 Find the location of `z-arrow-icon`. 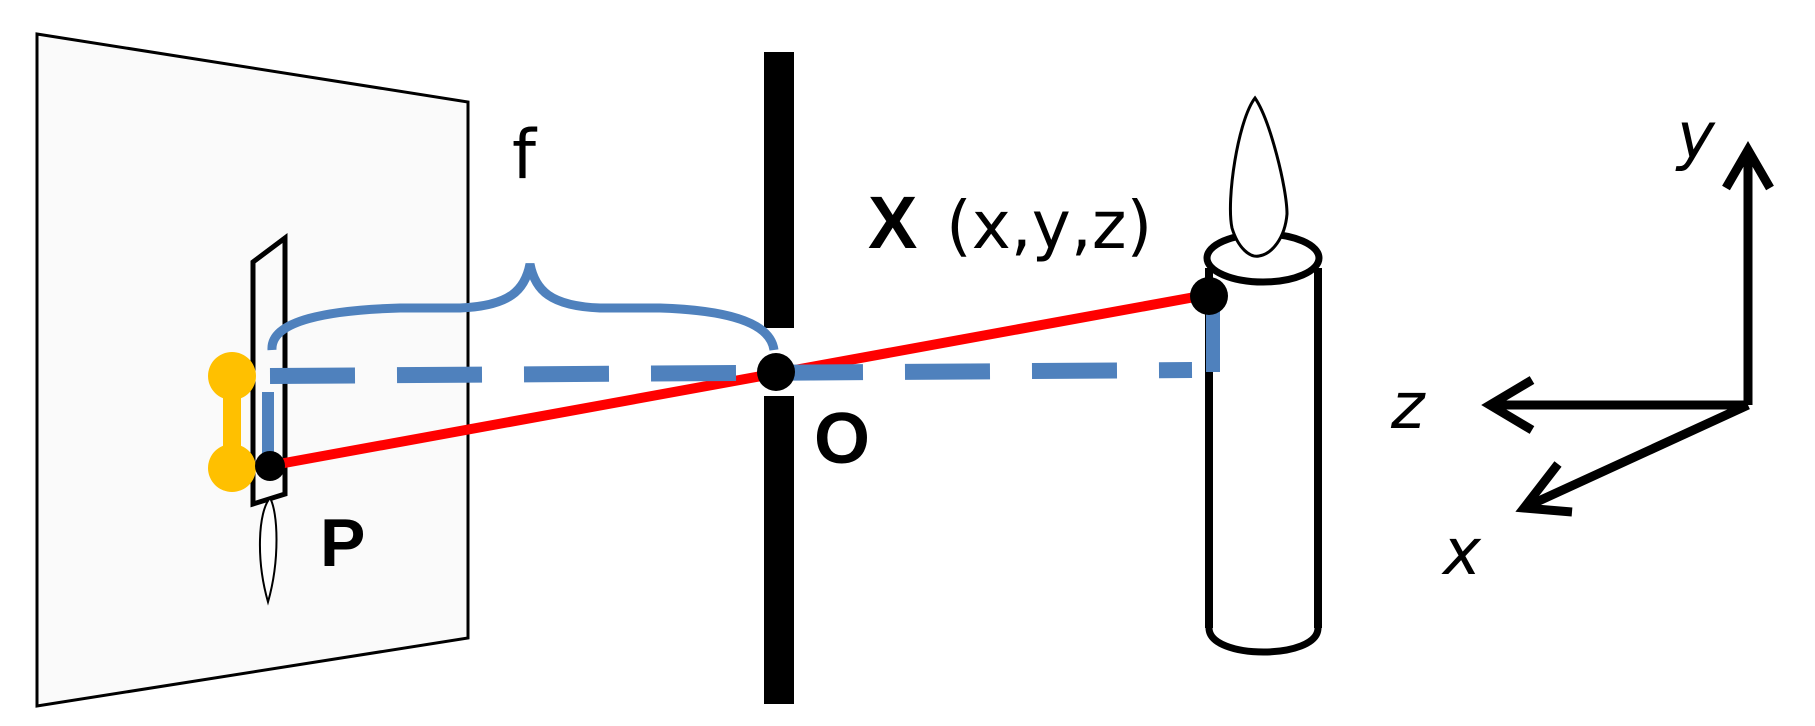

z-arrow-icon is located at coordinates (1508, 405).